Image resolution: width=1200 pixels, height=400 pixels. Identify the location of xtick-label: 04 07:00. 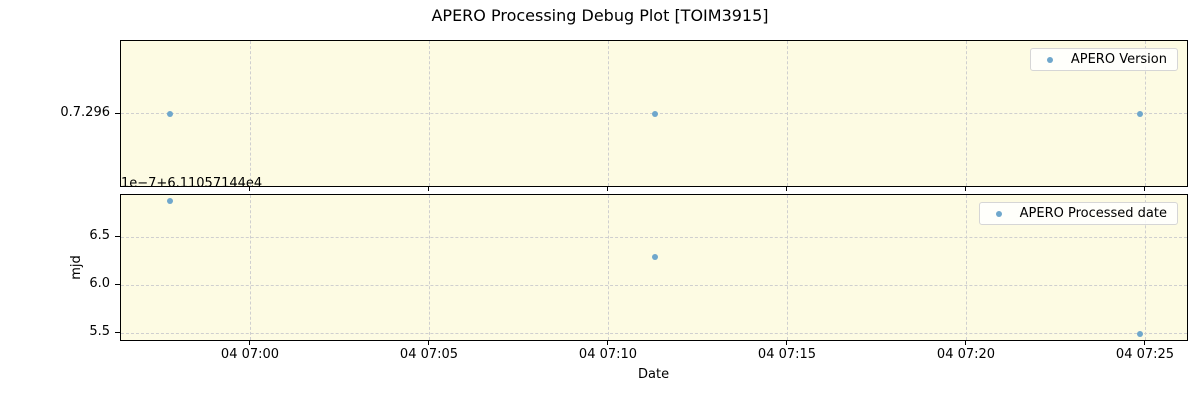
(250, 354).